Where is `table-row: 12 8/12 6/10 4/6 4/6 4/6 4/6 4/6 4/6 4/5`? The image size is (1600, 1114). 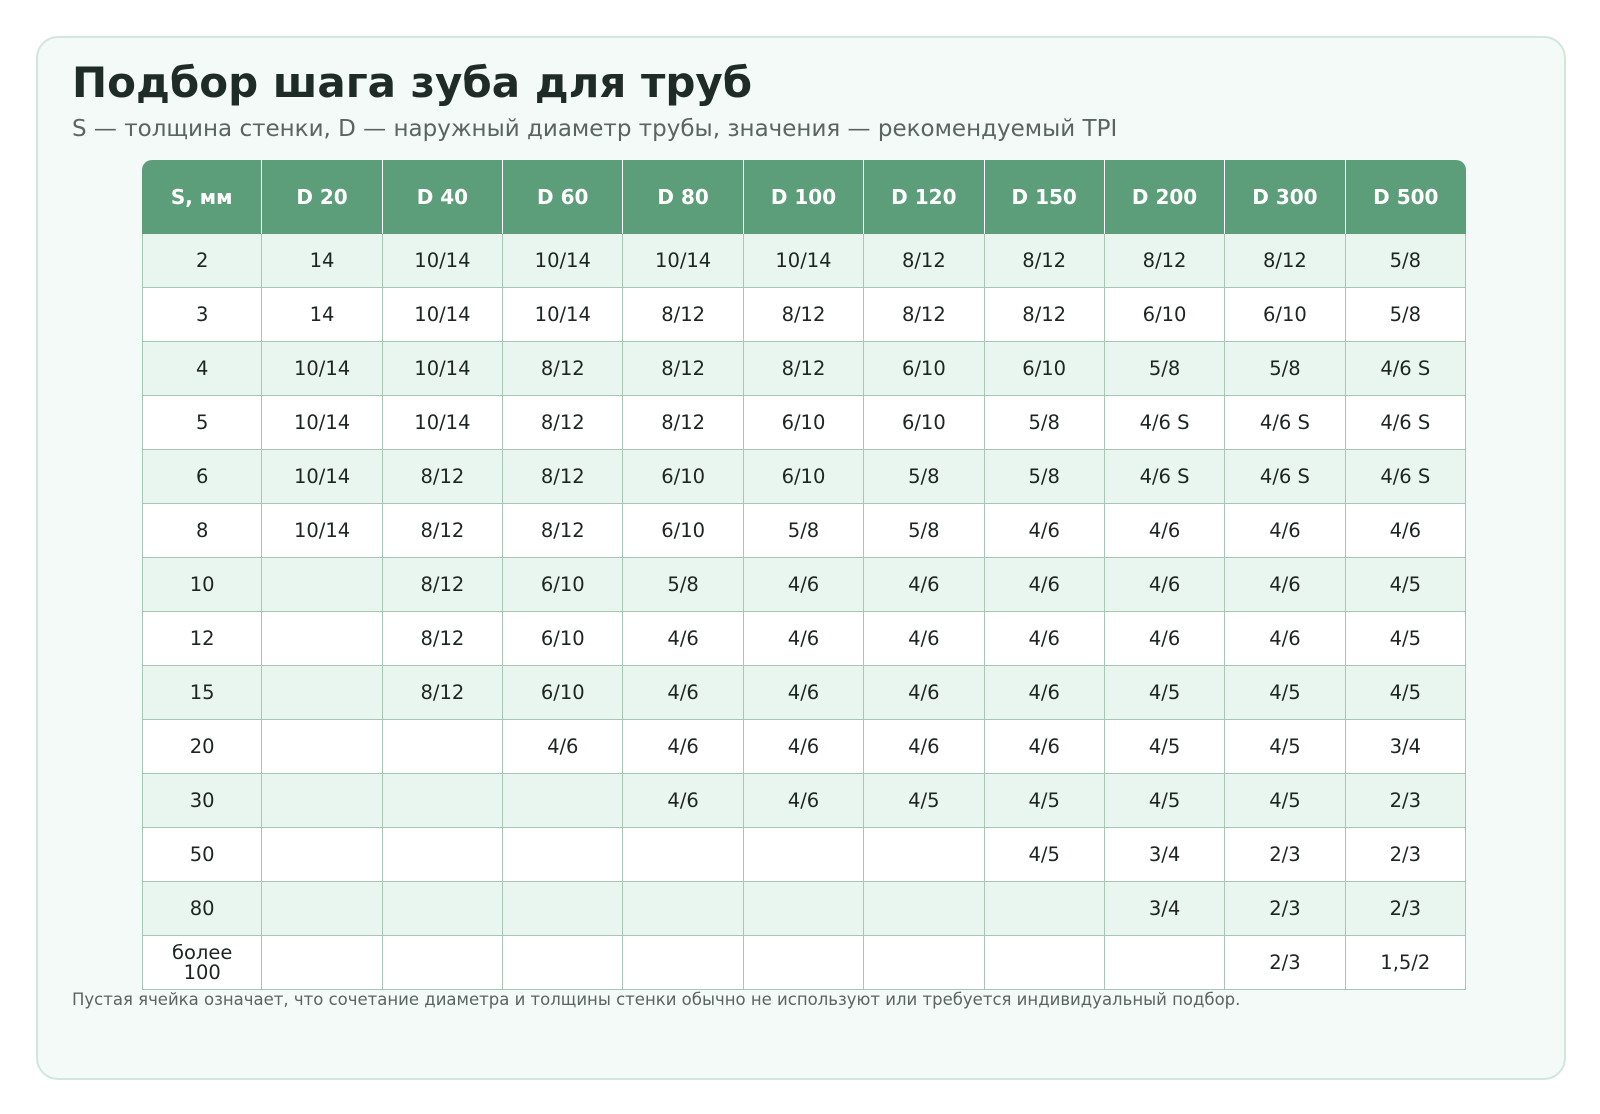 table-row: 12 8/12 6/10 4/6 4/6 4/6 4/6 4/6 4/6 4/5 is located at coordinates (804, 639).